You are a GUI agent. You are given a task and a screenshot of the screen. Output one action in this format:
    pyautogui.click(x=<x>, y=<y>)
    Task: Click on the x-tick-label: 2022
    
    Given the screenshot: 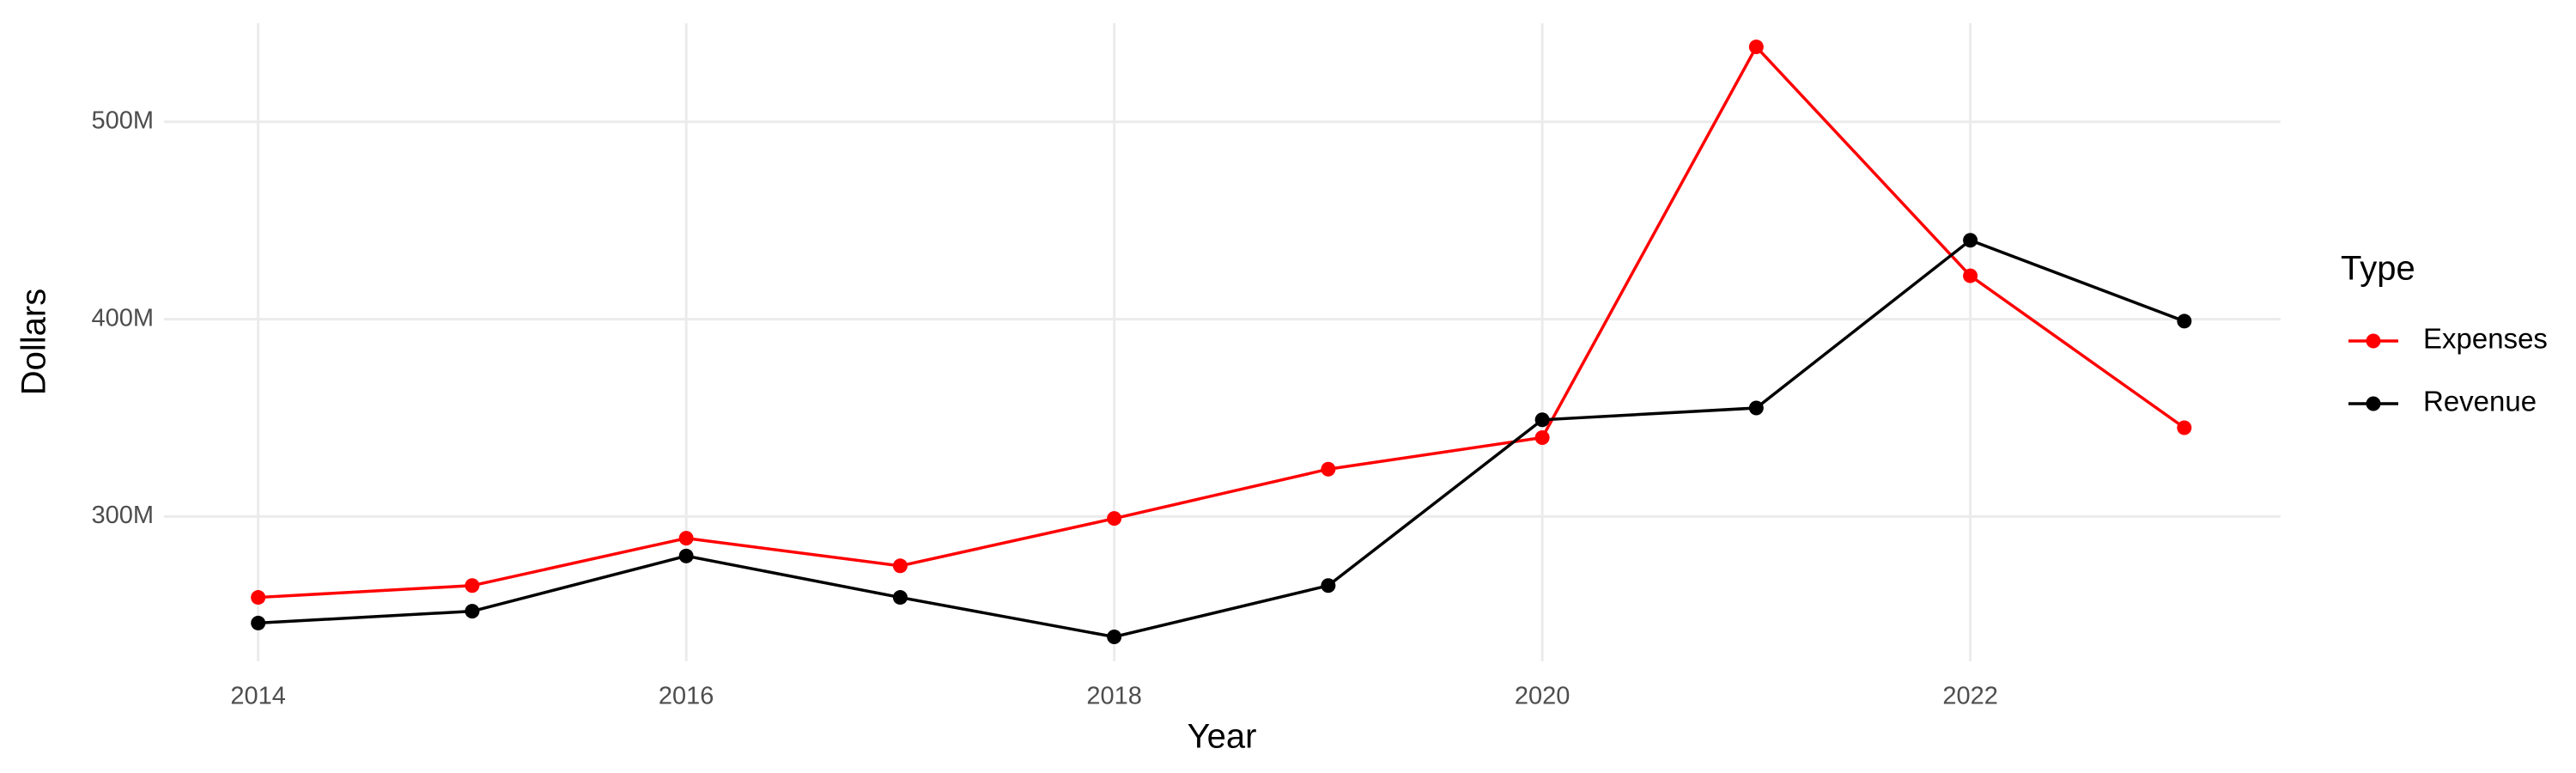 What is the action you would take?
    pyautogui.click(x=1970, y=696)
    